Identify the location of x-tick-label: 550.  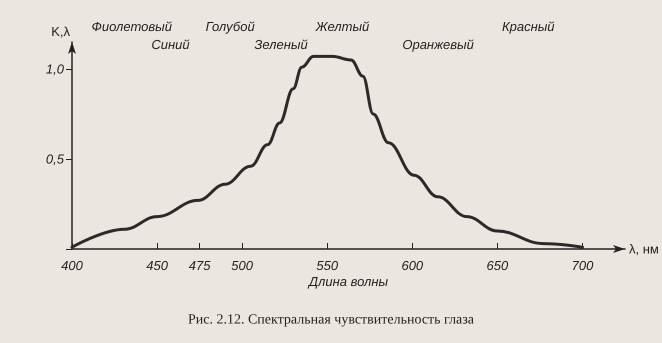
(327, 265).